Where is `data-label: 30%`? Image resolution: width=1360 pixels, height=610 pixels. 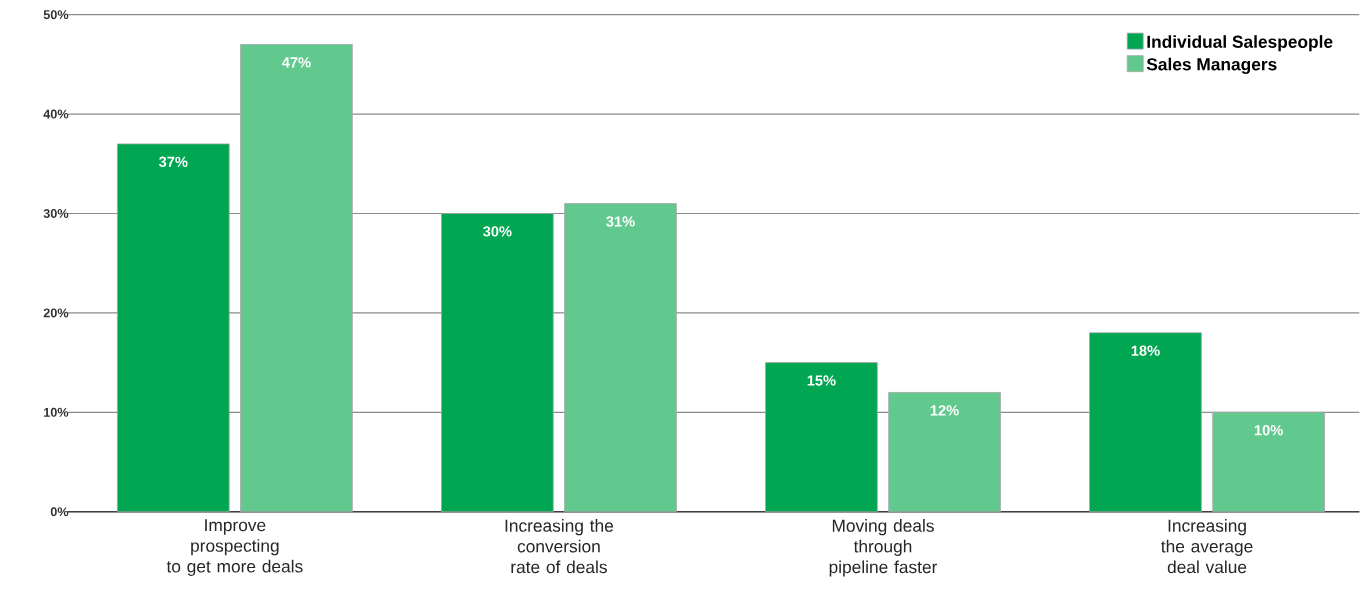 data-label: 30% is located at coordinates (497, 231).